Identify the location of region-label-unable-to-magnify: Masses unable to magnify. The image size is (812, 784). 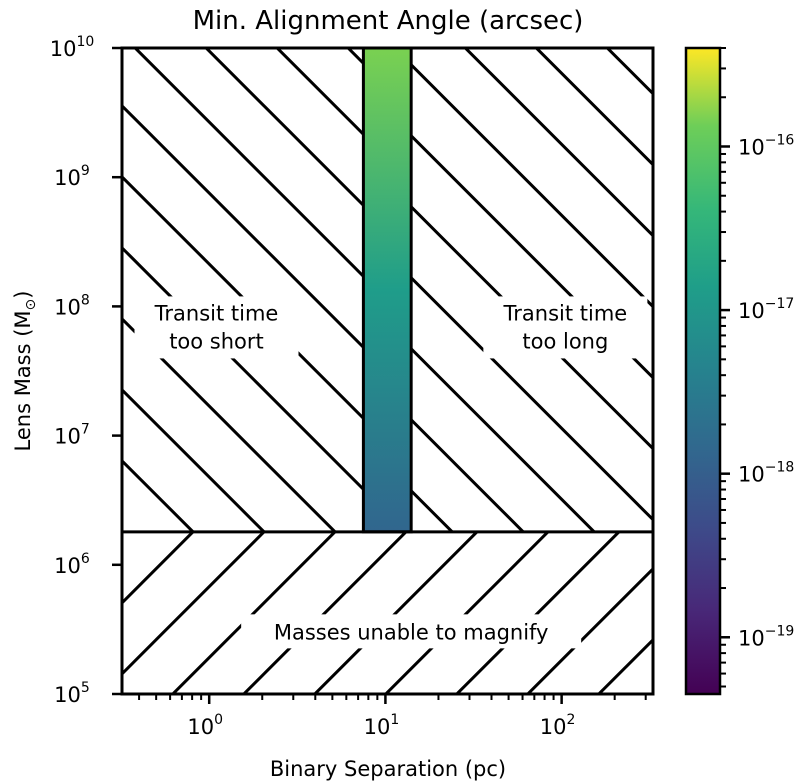
(411, 631).